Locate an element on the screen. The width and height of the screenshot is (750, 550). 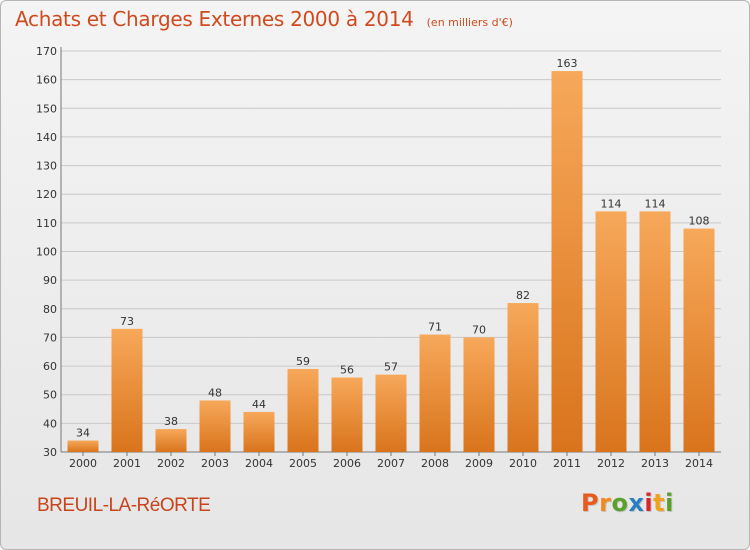
x-tick-label-2004: 2004 is located at coordinates (259, 463).